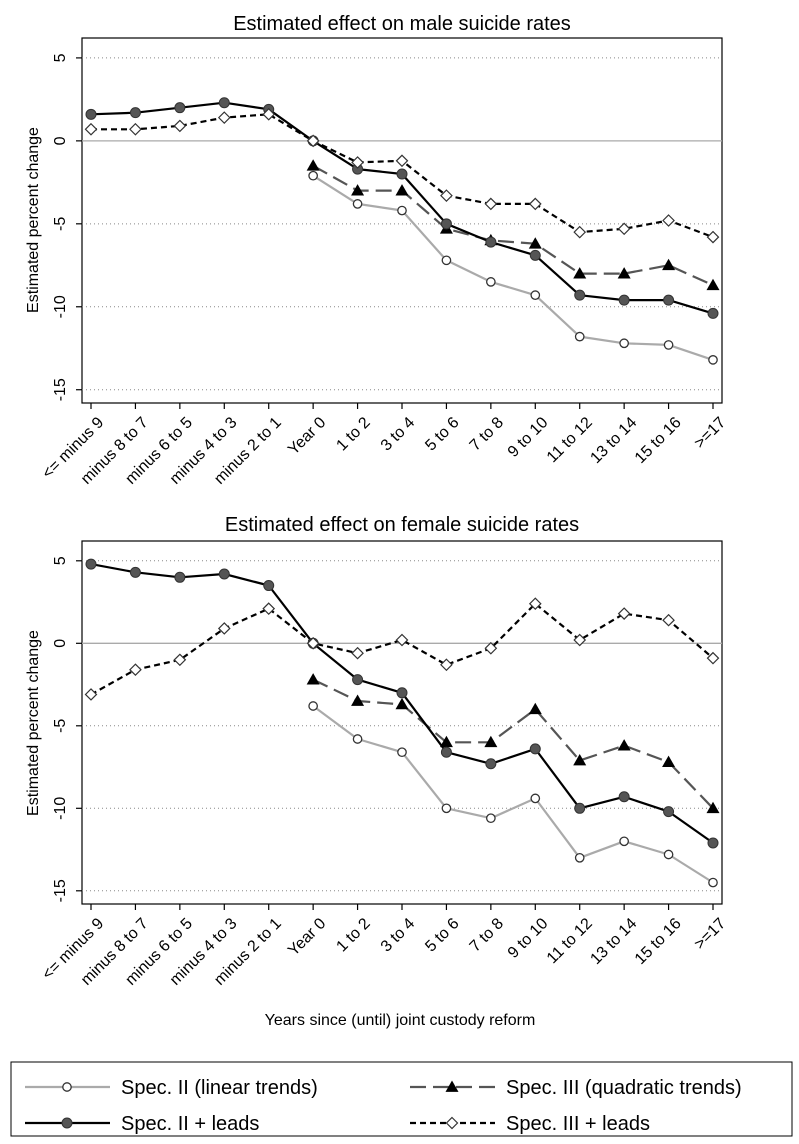 The image size is (799, 1144). I want to click on female-y-axis-label: Estimated percent change, so click(33, 723).